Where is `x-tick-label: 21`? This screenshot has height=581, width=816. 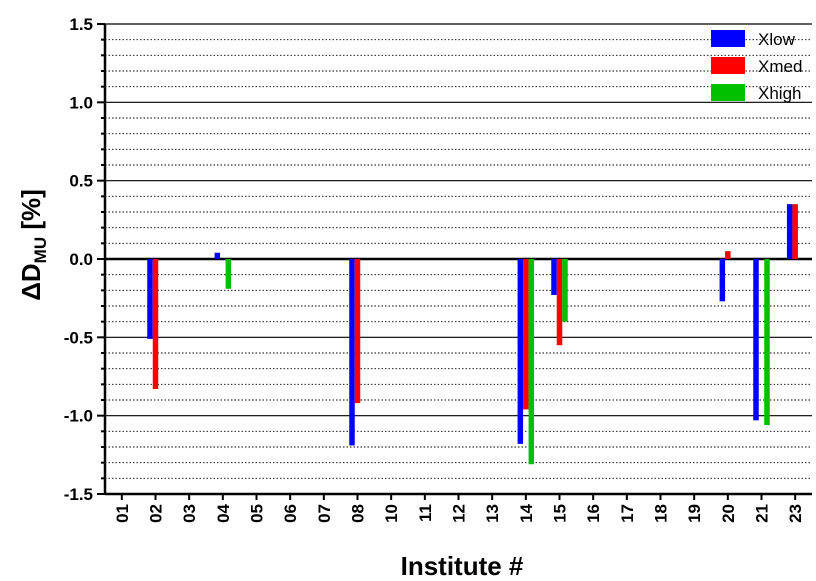 x-tick-label: 21 is located at coordinates (762, 513).